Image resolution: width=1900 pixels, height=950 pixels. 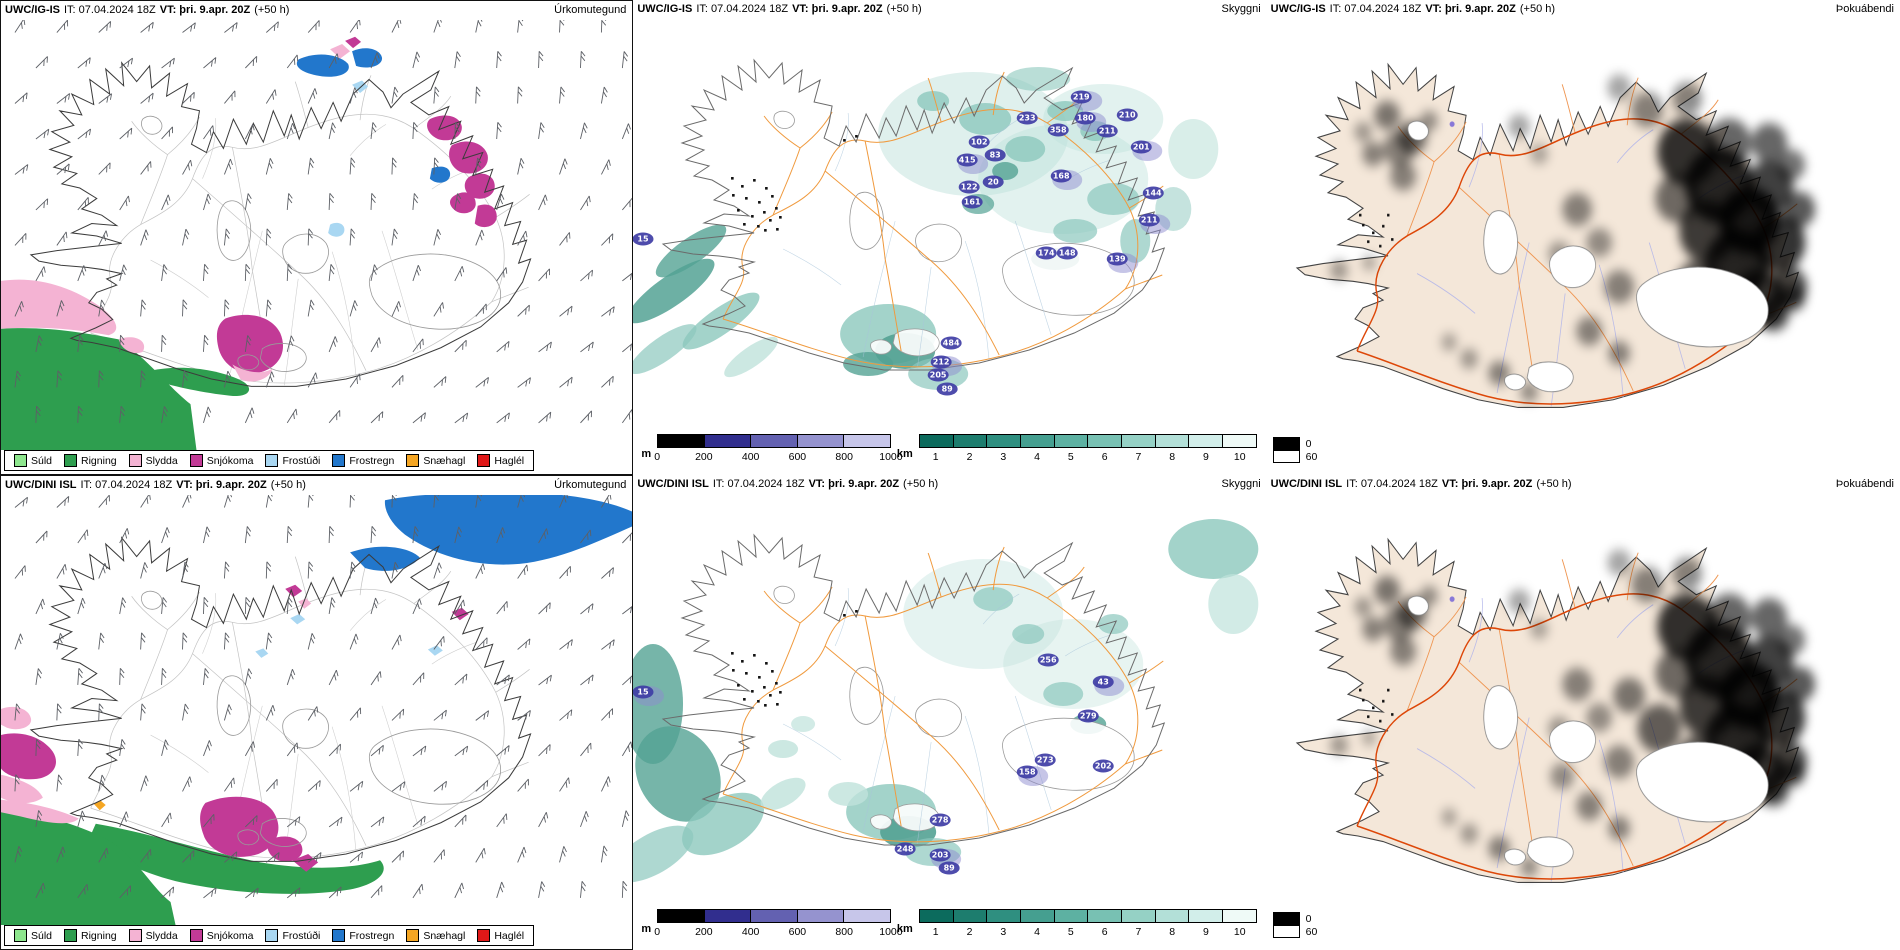 I want to click on fog-legend: 0 60, so click(x=1295, y=450).